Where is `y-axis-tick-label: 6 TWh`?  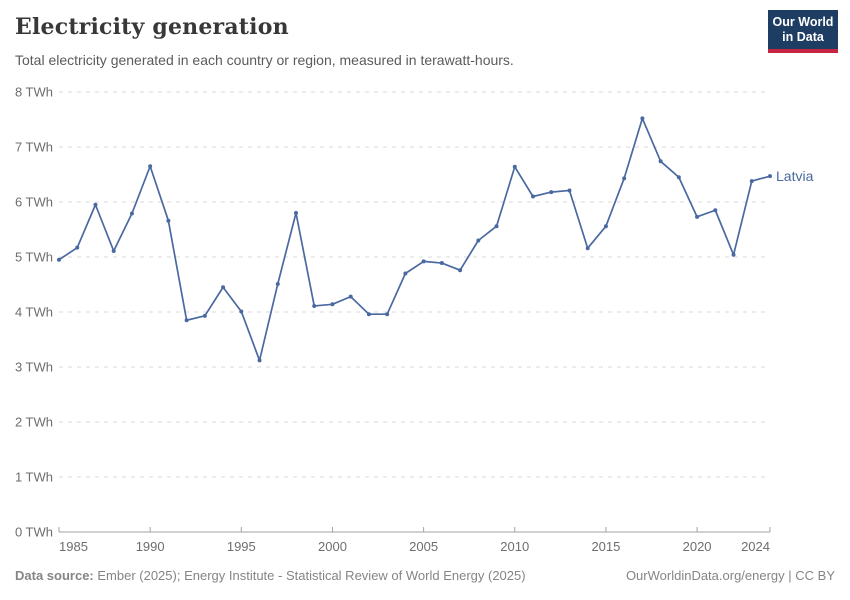
y-axis-tick-label: 6 TWh is located at coordinates (34, 202).